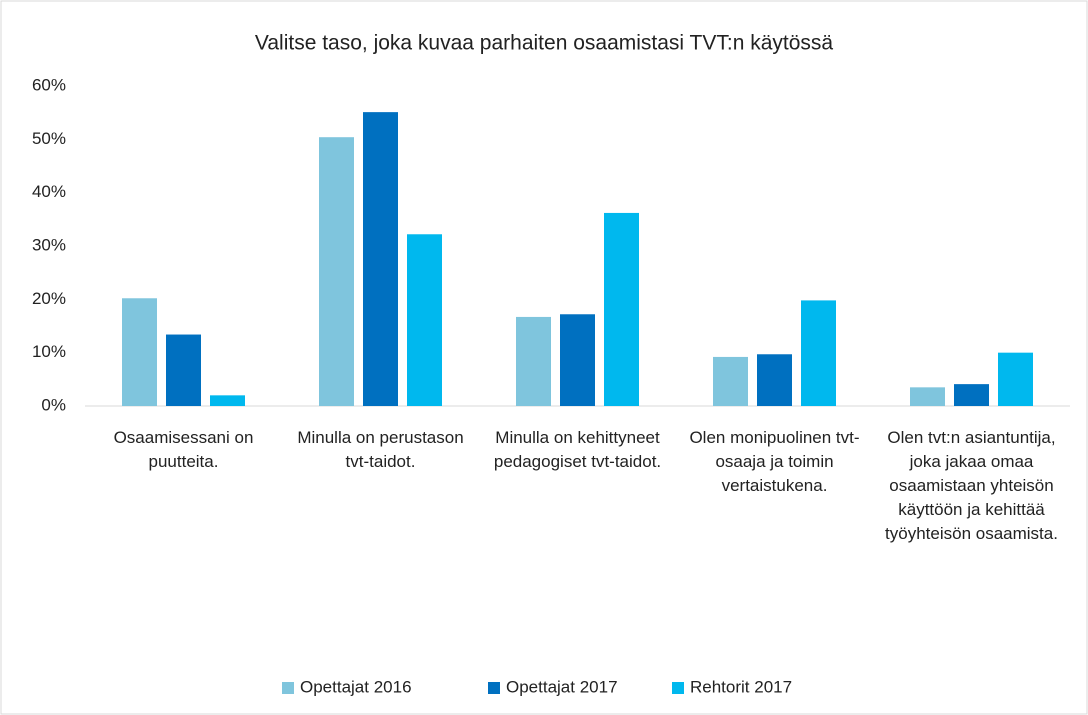 The image size is (1088, 715). I want to click on y-tick-label: 50%, so click(49, 138).